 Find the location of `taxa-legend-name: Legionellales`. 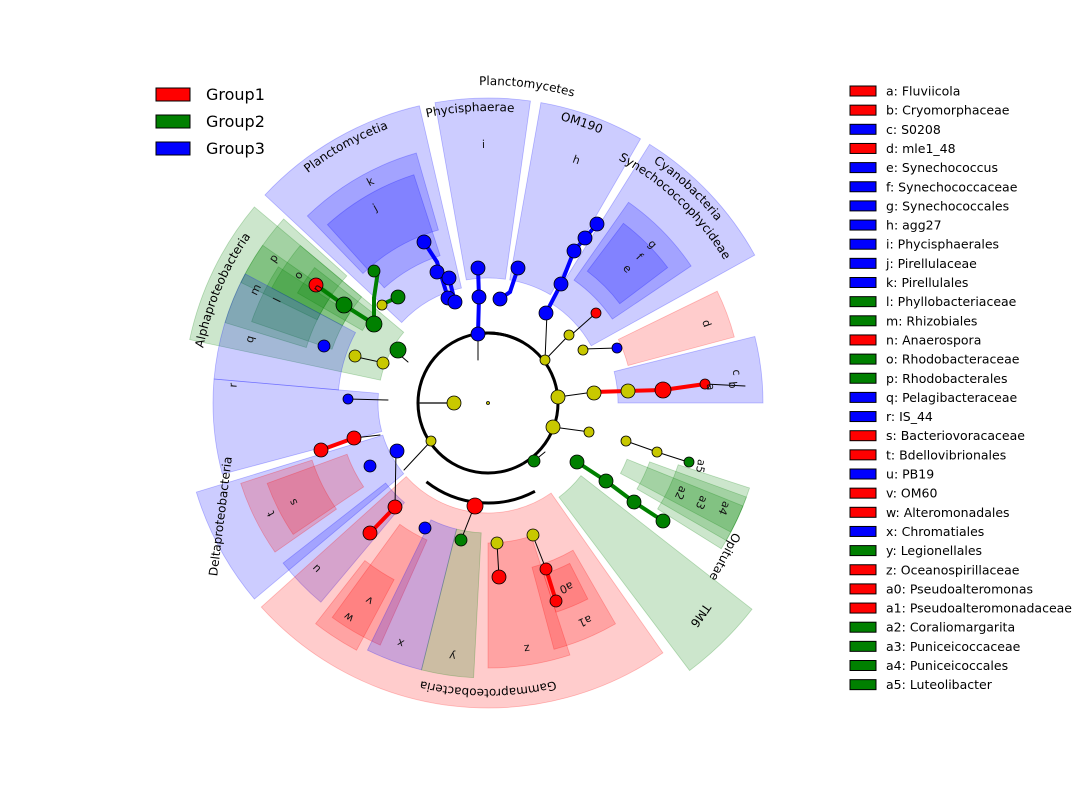

taxa-legend-name: Legionellales is located at coordinates (941, 550).